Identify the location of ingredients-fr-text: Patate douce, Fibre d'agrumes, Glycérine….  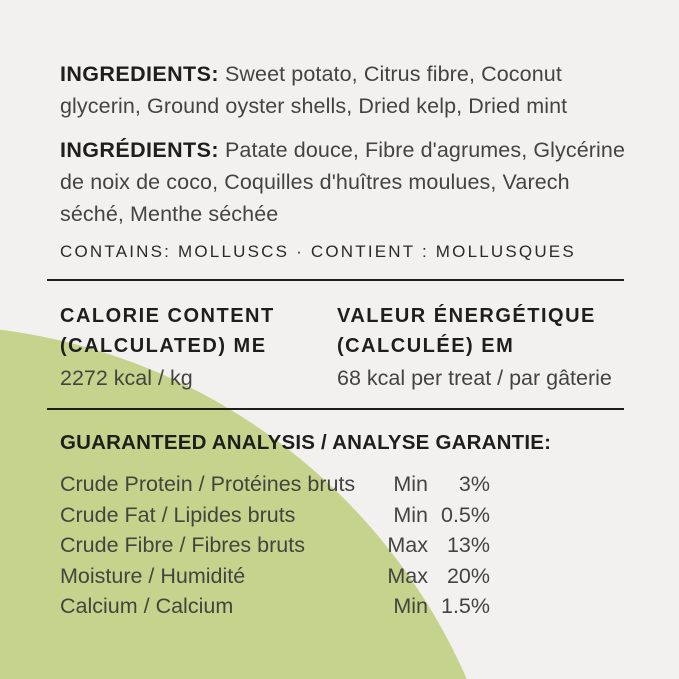
(343, 182).